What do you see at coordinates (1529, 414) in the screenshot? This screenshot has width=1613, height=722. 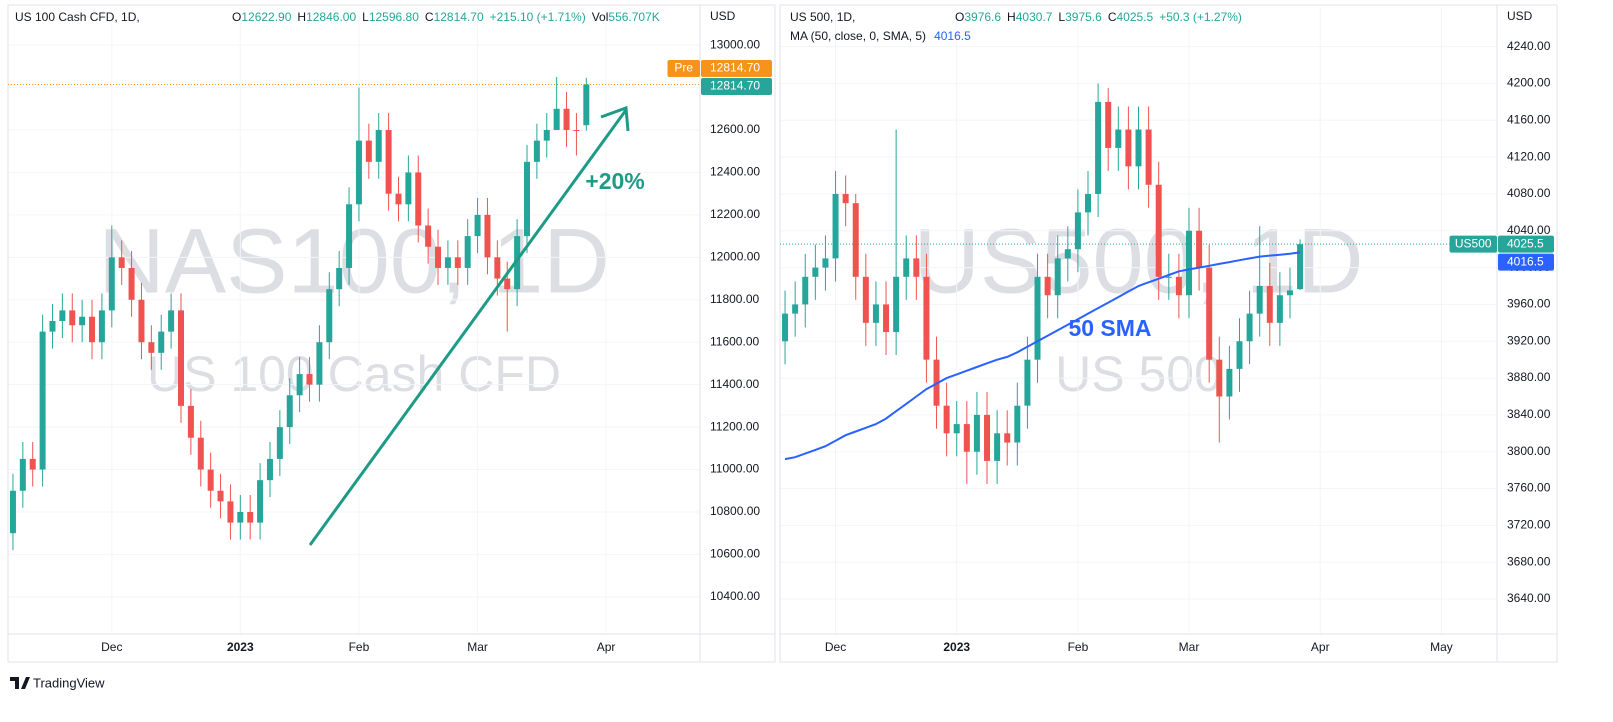 I see `y-tick-label: 3840.00` at bounding box center [1529, 414].